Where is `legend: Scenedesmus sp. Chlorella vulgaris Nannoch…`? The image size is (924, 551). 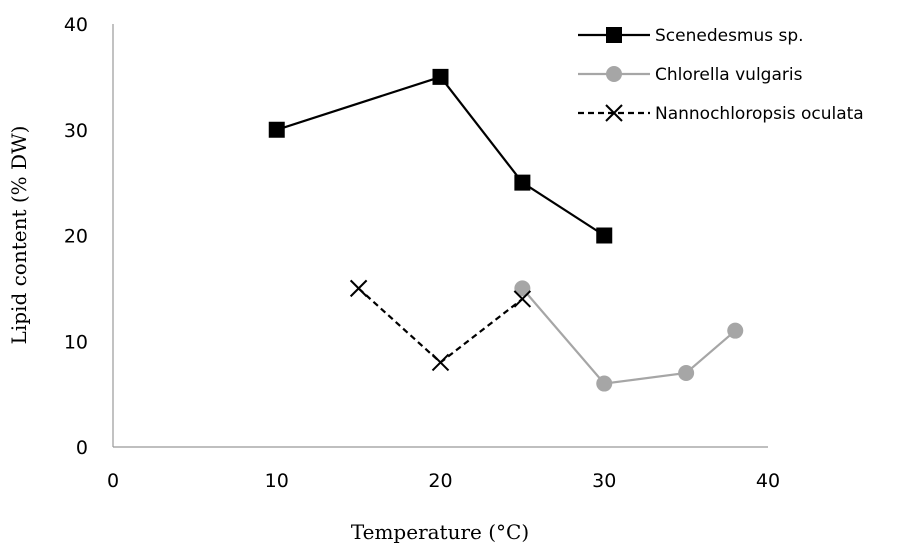 legend: Scenedesmus sp. Chlorella vulgaris Nannoch… is located at coordinates (721, 75).